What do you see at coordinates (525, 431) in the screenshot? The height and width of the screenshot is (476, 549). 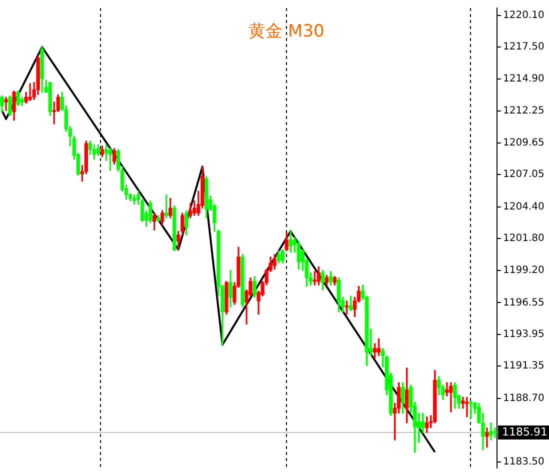 I see `ref-line-label: 1185.91` at bounding box center [525, 431].